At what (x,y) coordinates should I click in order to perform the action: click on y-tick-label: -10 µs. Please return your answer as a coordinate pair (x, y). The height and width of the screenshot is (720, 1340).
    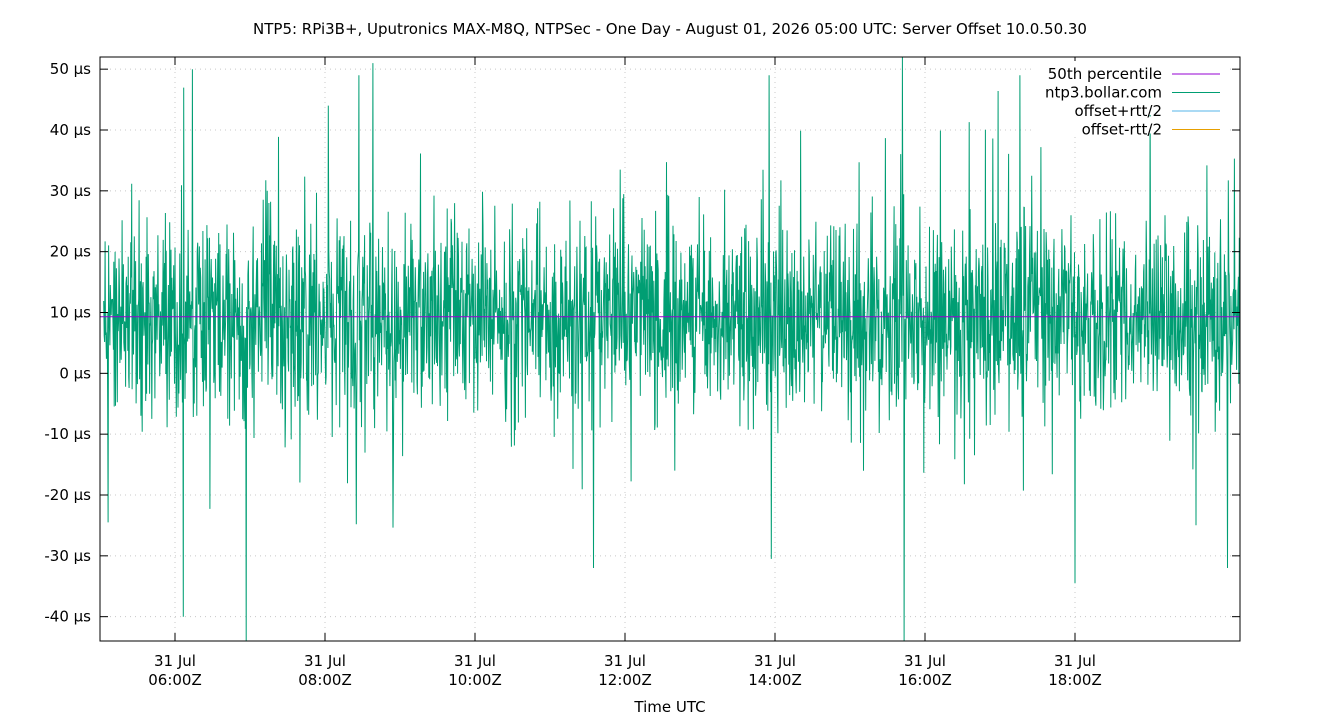
    Looking at the image, I should click on (67, 434).